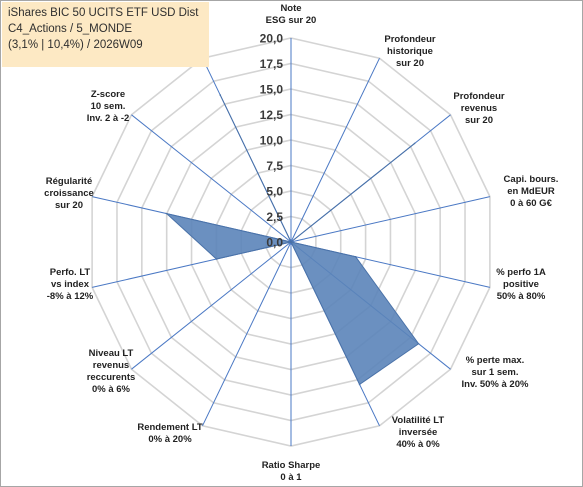 Image resolution: width=583 pixels, height=487 pixels. I want to click on axis-label: 40% à 0%, so click(418, 444).